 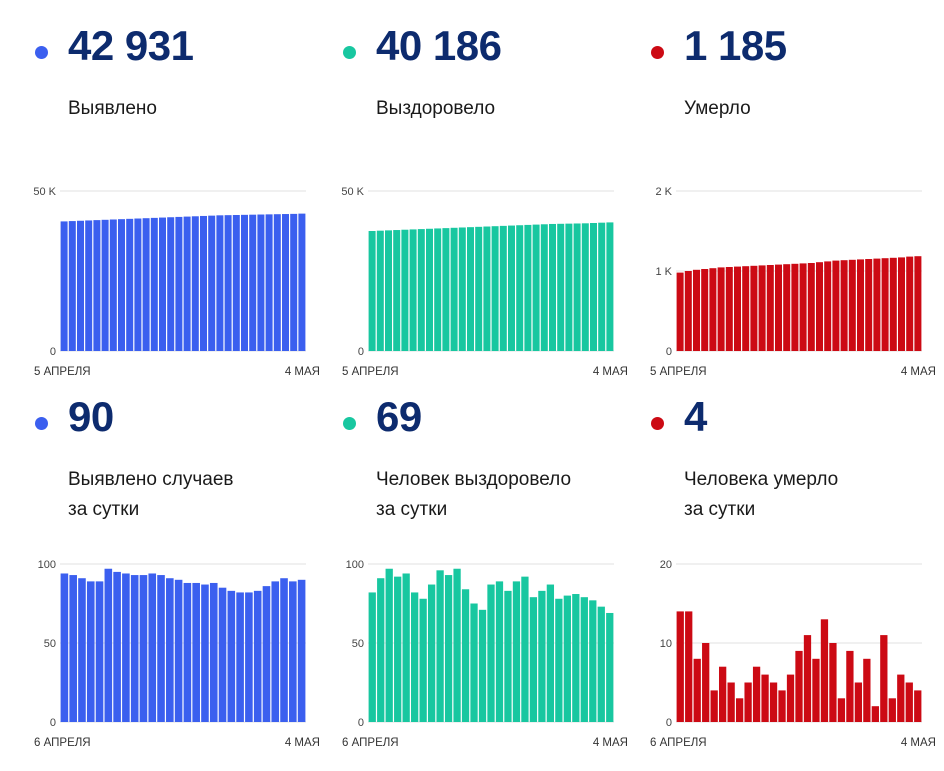 I want to click on stat-caption-line: Человека умерло, so click(x=761, y=479).